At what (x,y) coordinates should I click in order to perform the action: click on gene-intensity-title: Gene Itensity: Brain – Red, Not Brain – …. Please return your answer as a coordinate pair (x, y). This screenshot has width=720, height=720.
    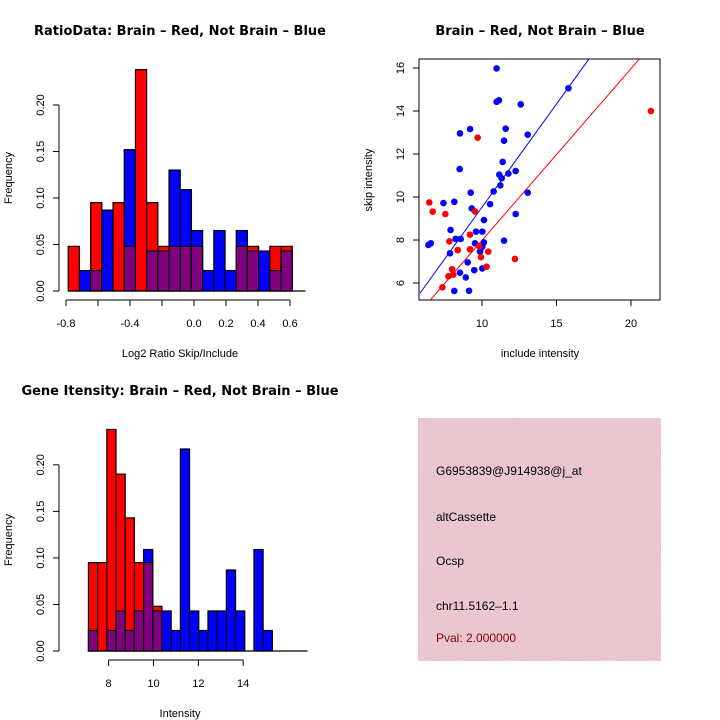
    Looking at the image, I should click on (179, 391).